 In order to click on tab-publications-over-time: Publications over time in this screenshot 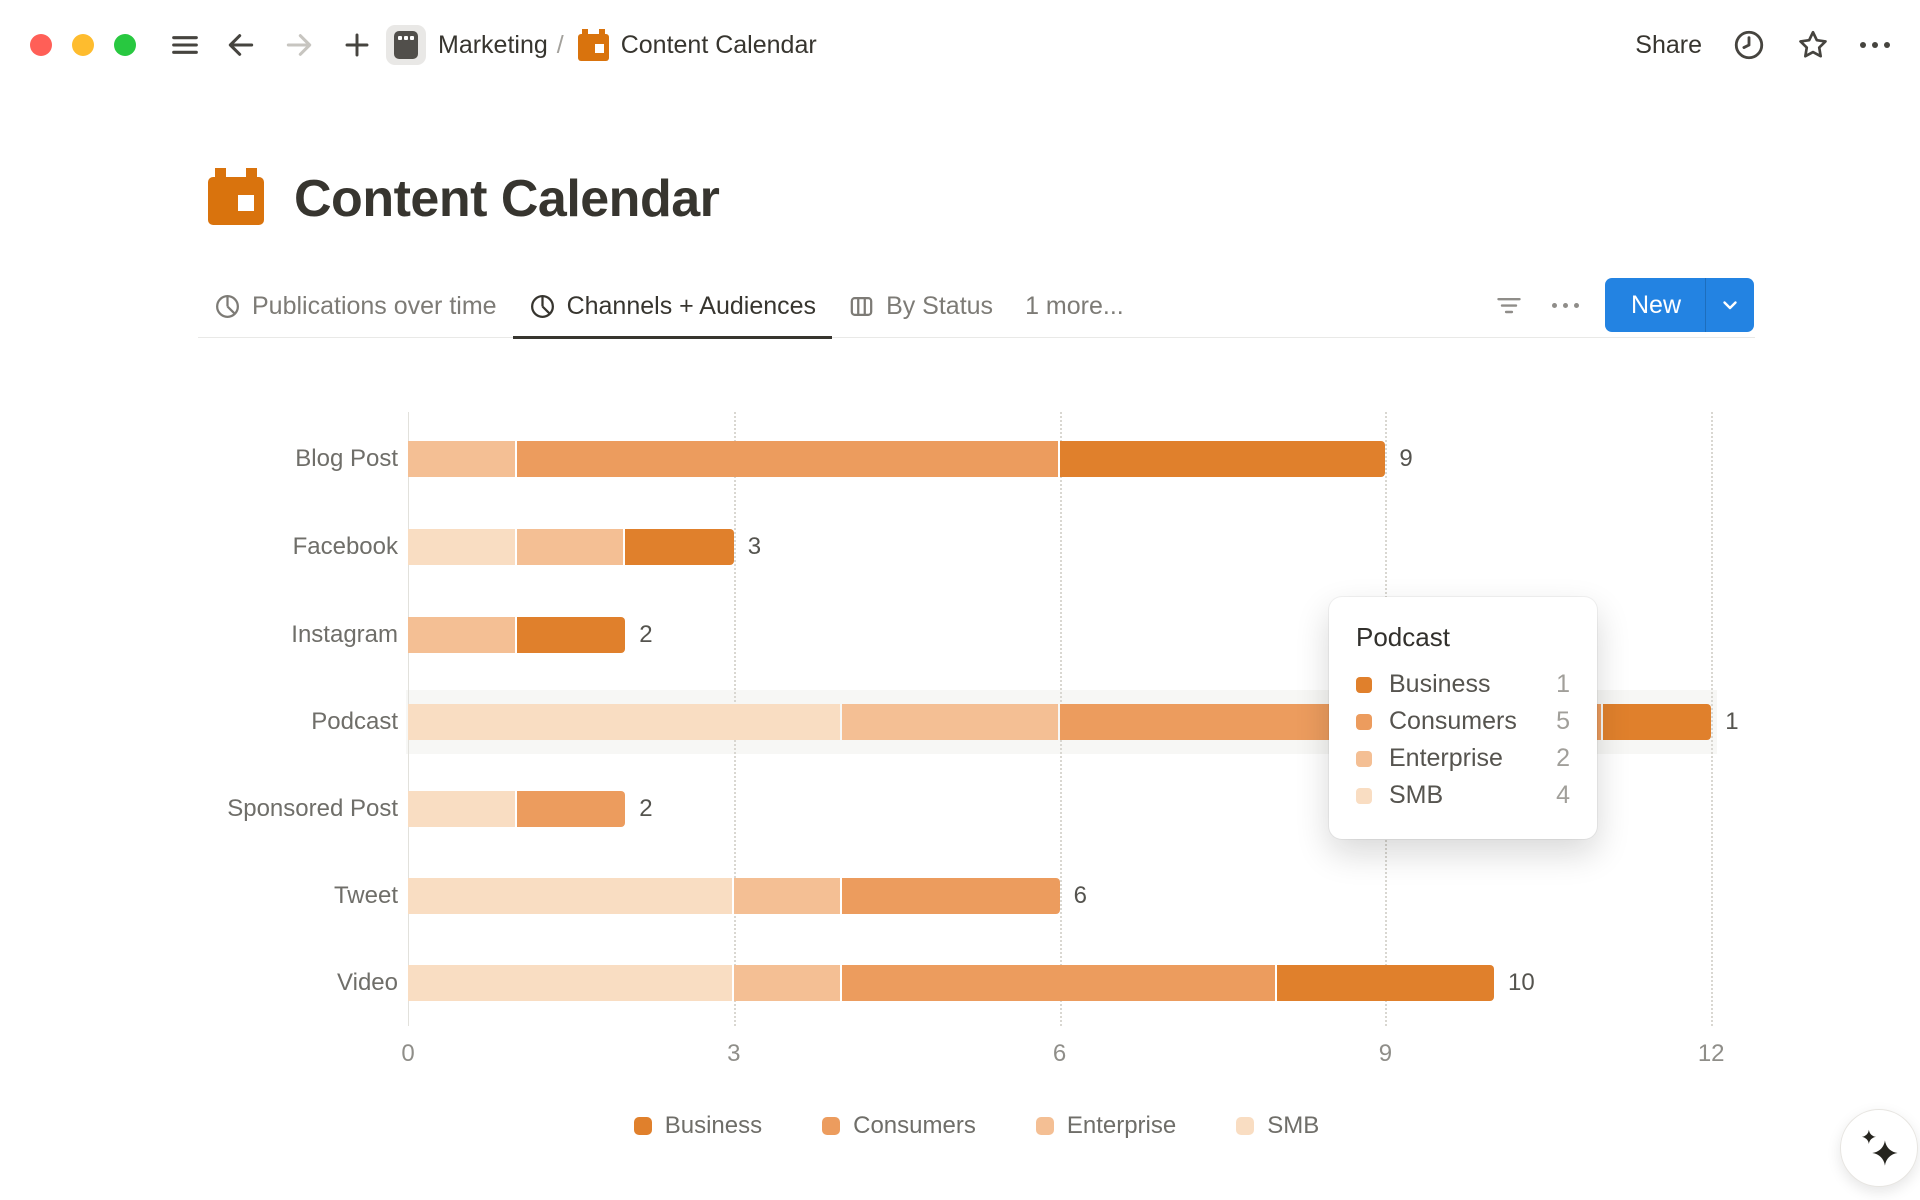, I will do `click(355, 315)`.